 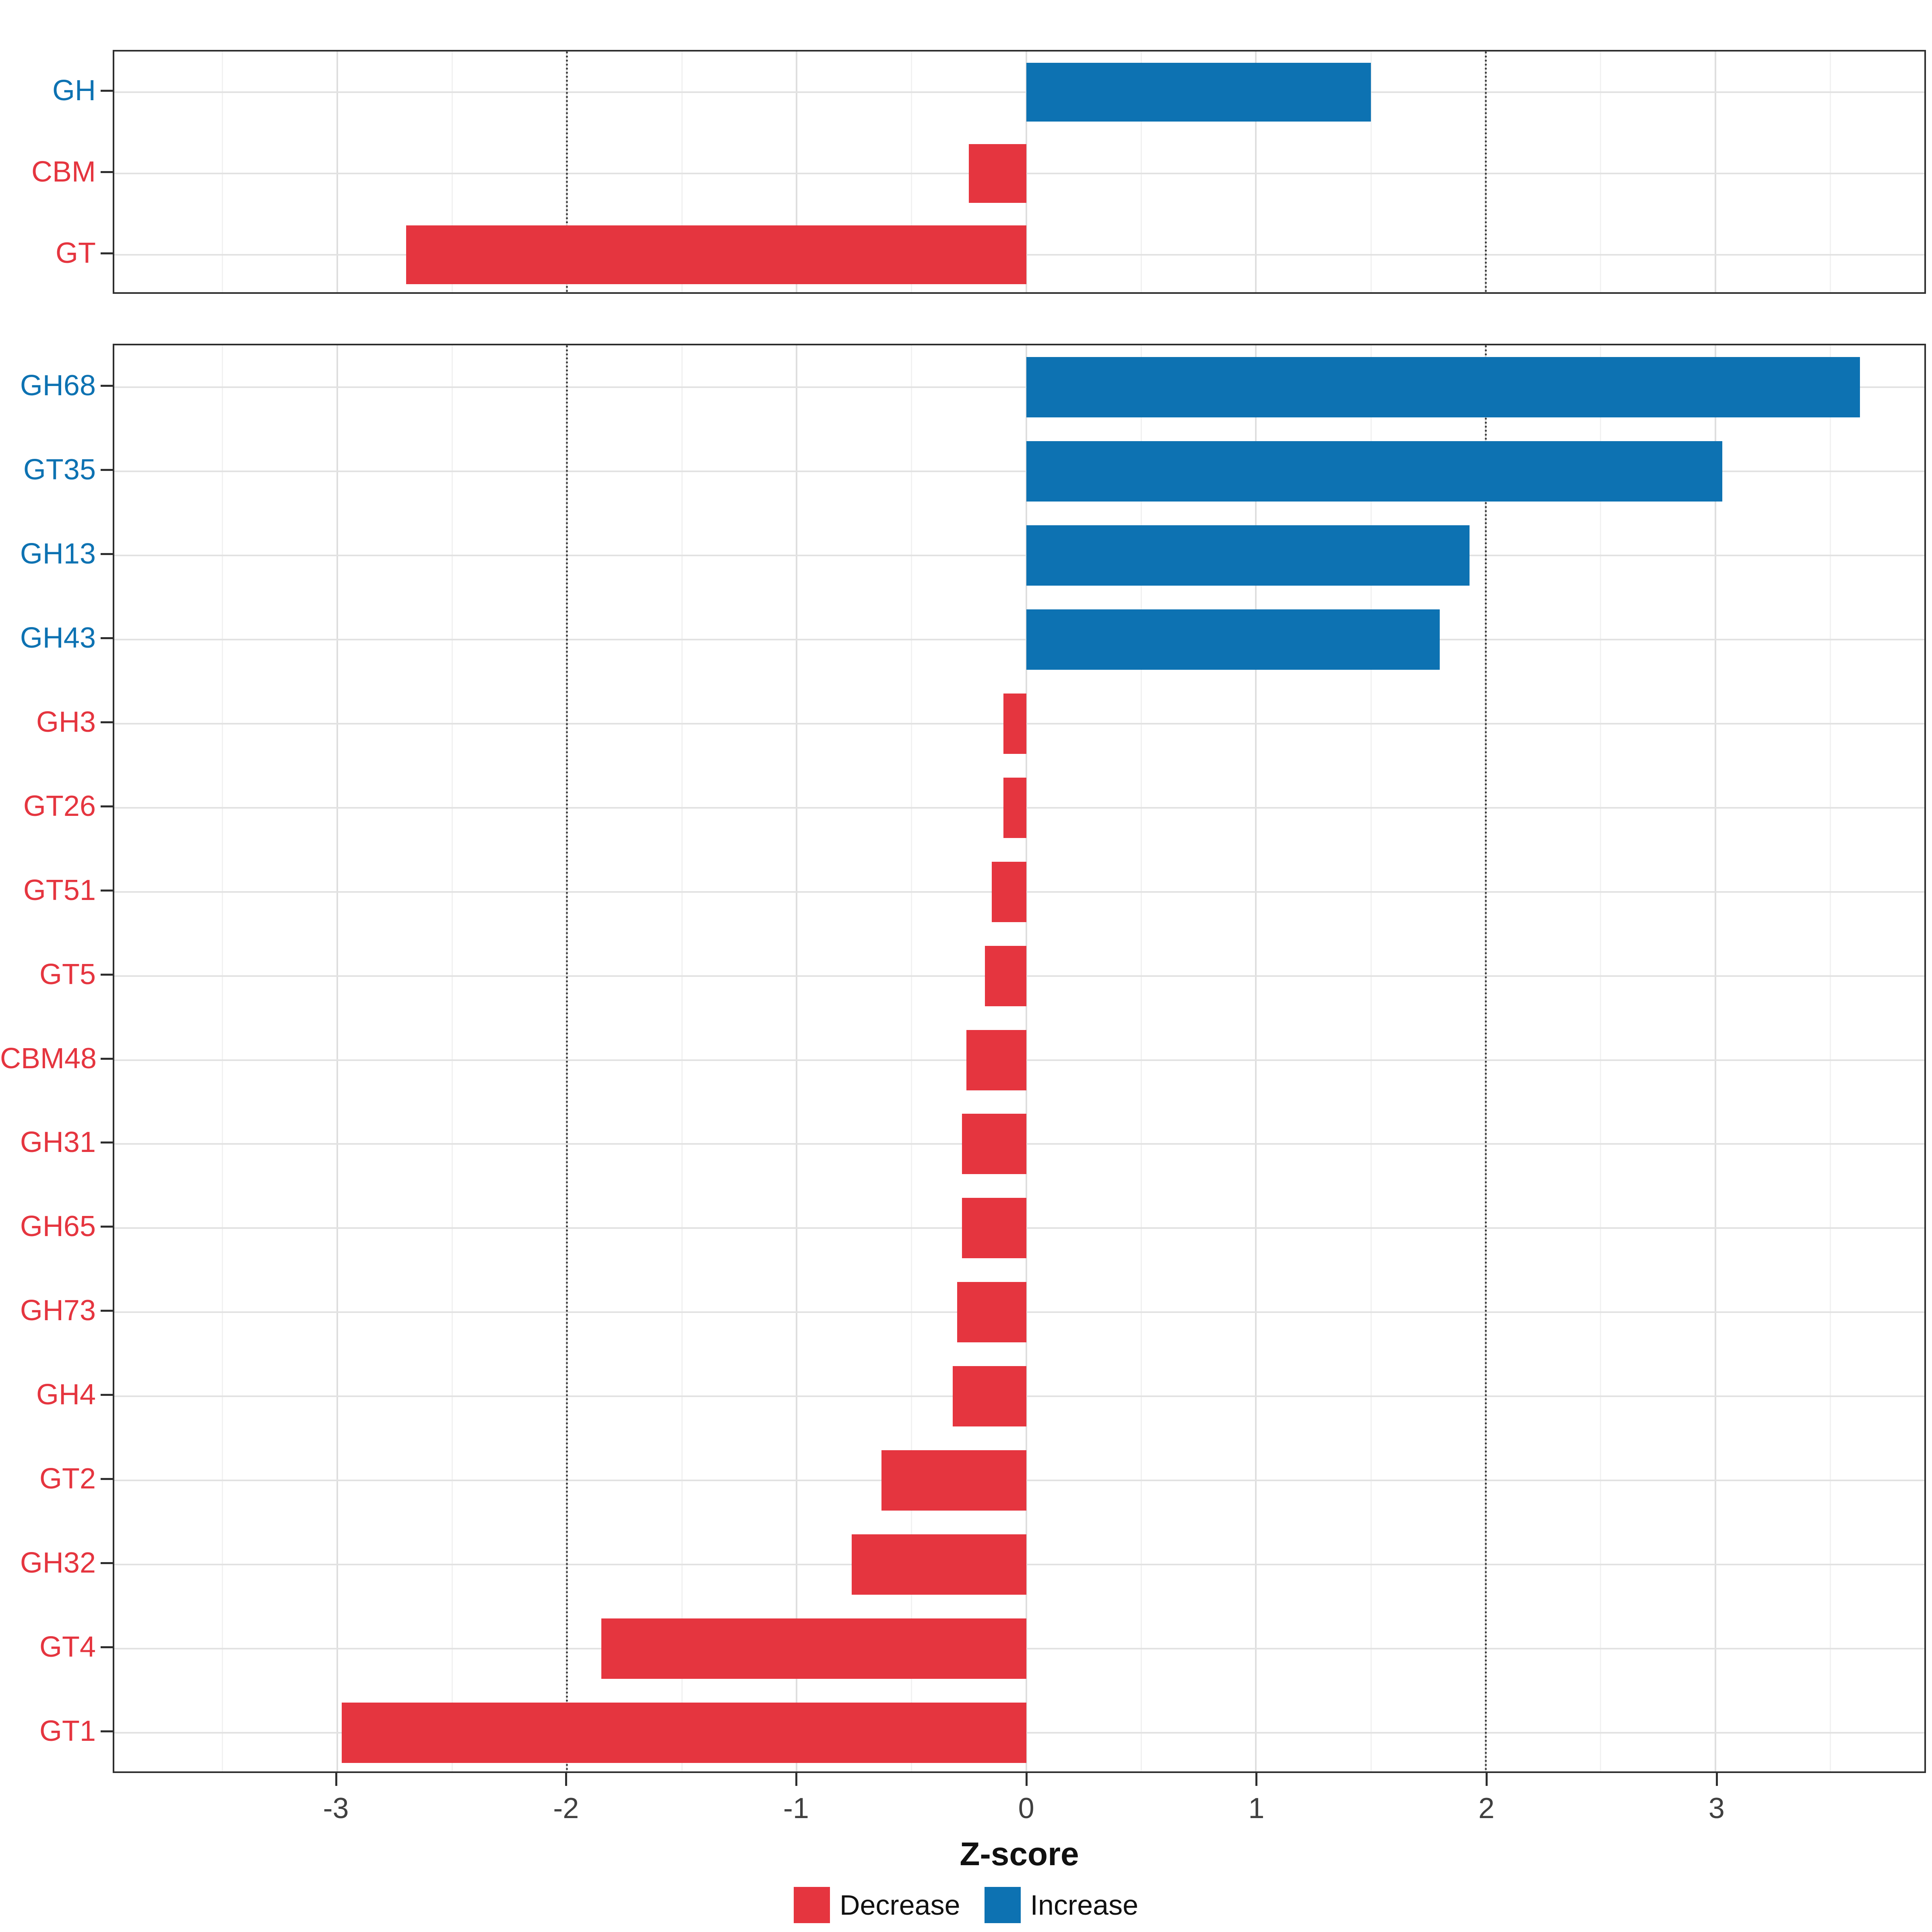 I want to click on bar-GH13, so click(x=1248, y=555).